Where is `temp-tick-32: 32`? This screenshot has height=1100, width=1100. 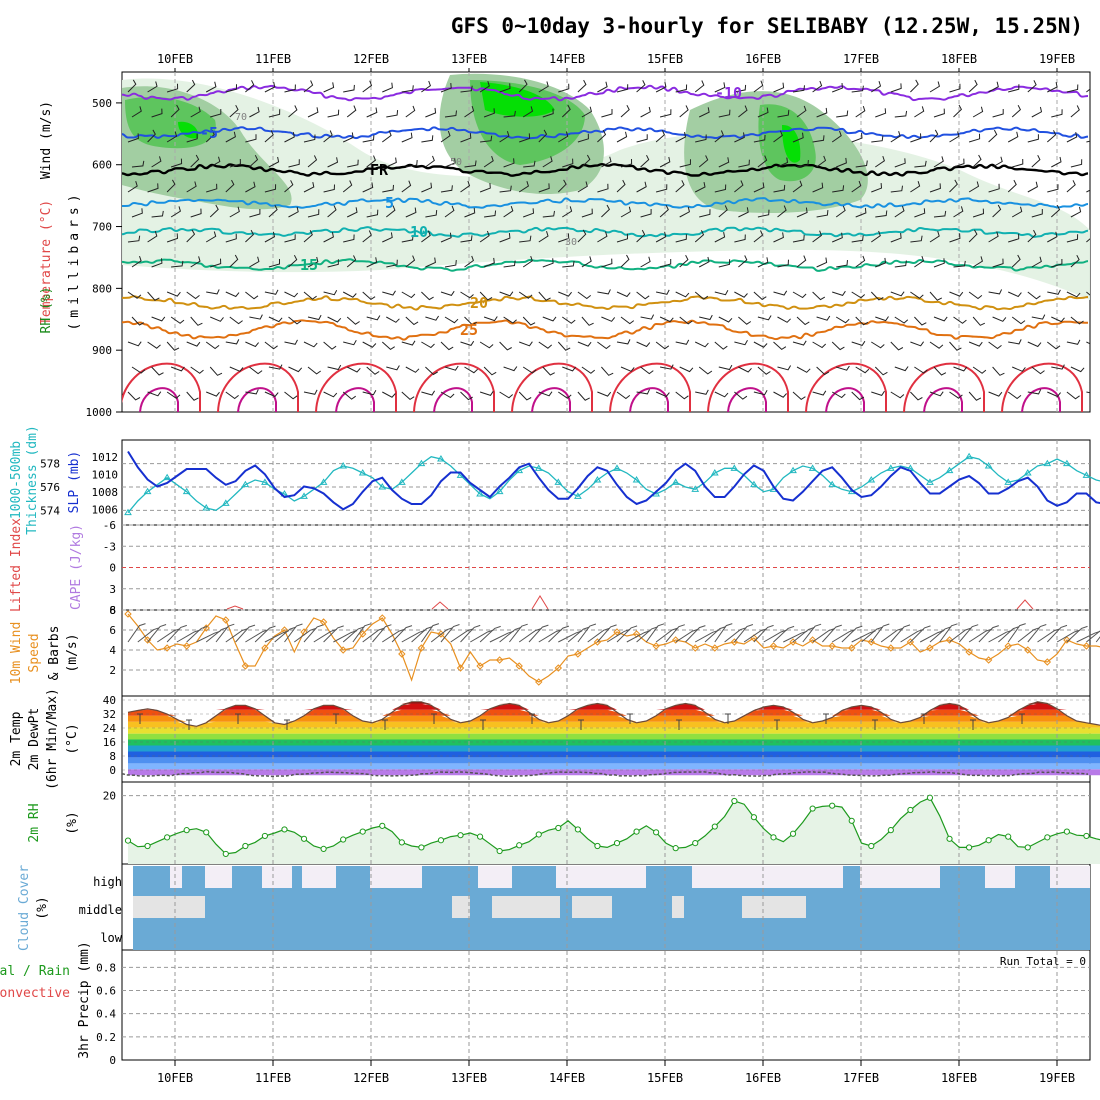 temp-tick-32: 32 is located at coordinates (109, 714).